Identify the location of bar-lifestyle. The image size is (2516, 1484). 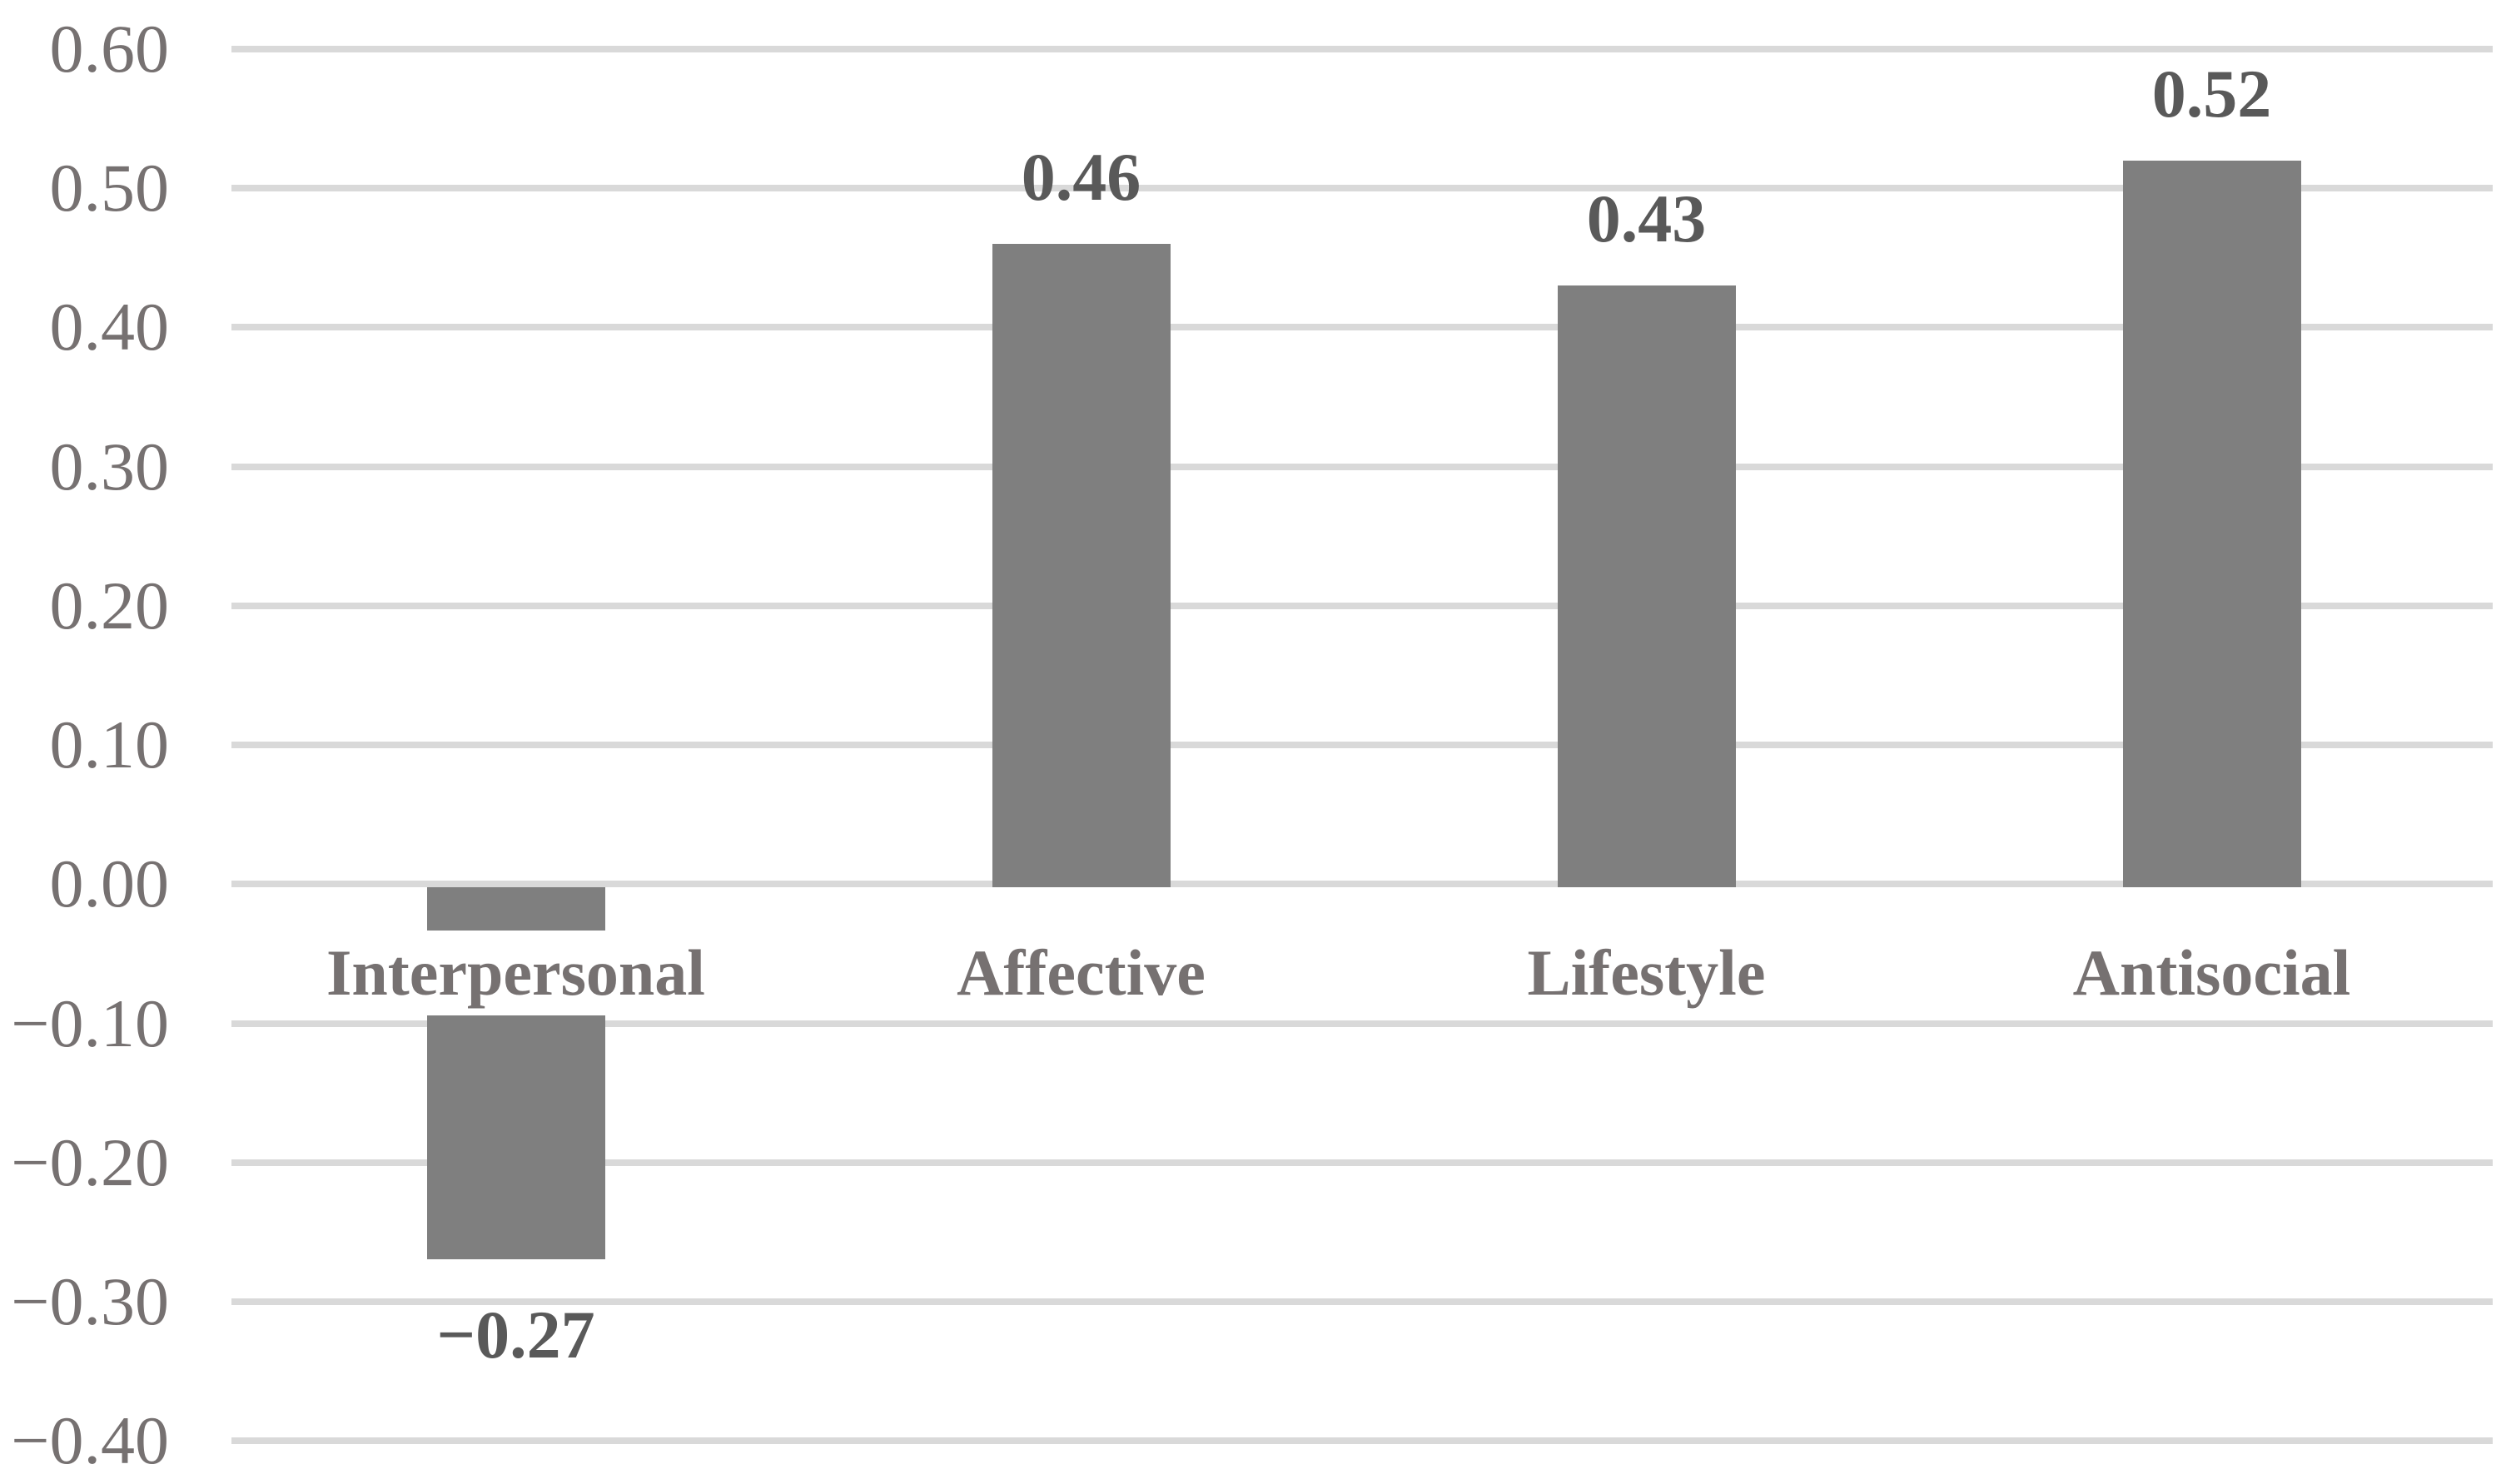
(1647, 586).